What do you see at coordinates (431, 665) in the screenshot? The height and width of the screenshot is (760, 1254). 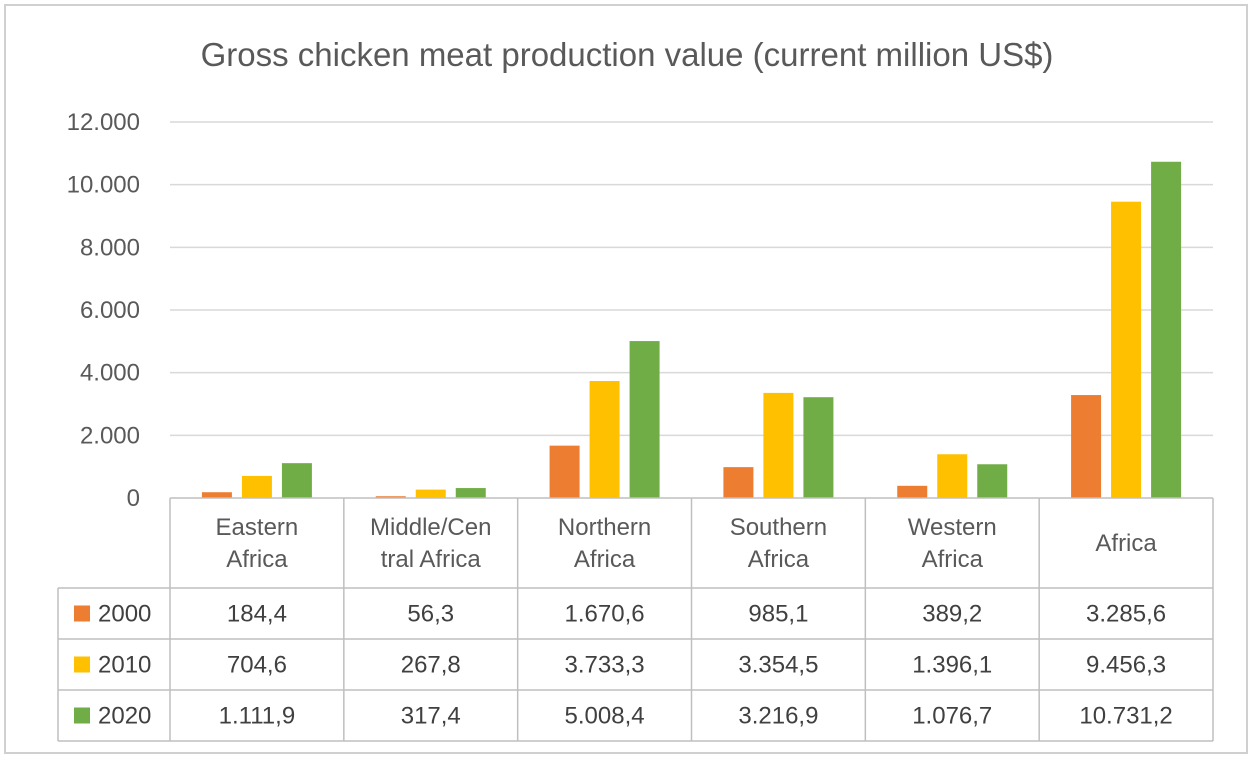 I see `data-label: 267,8` at bounding box center [431, 665].